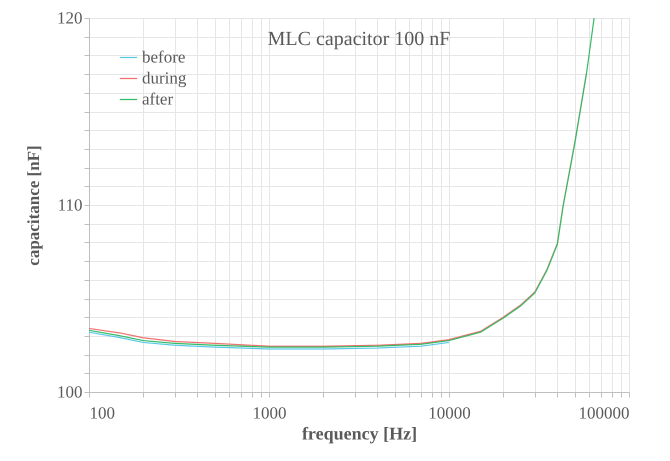  Describe the element at coordinates (69, 392) in the screenshot. I see `y-tick-label: 100` at that location.